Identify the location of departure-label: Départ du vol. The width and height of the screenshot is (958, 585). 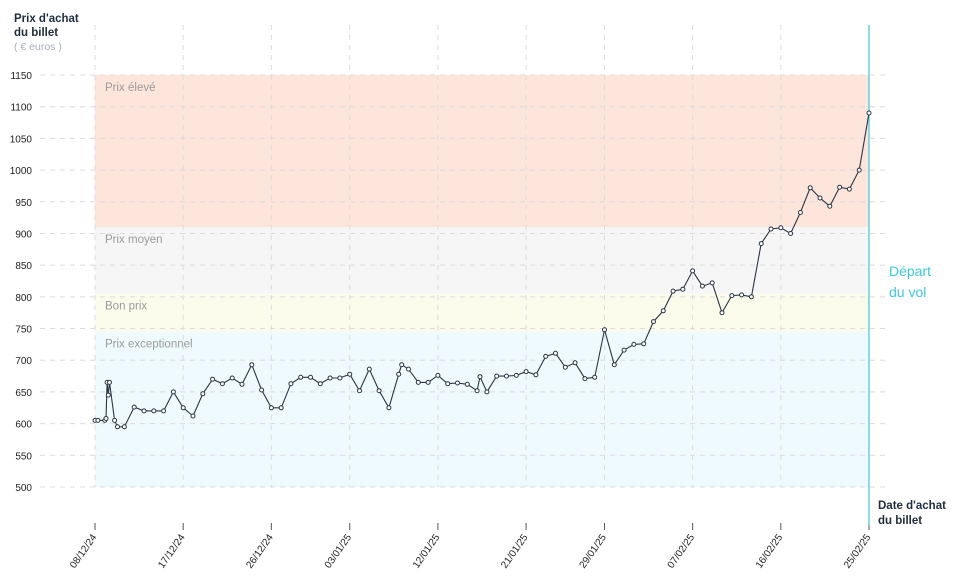
(923, 282).